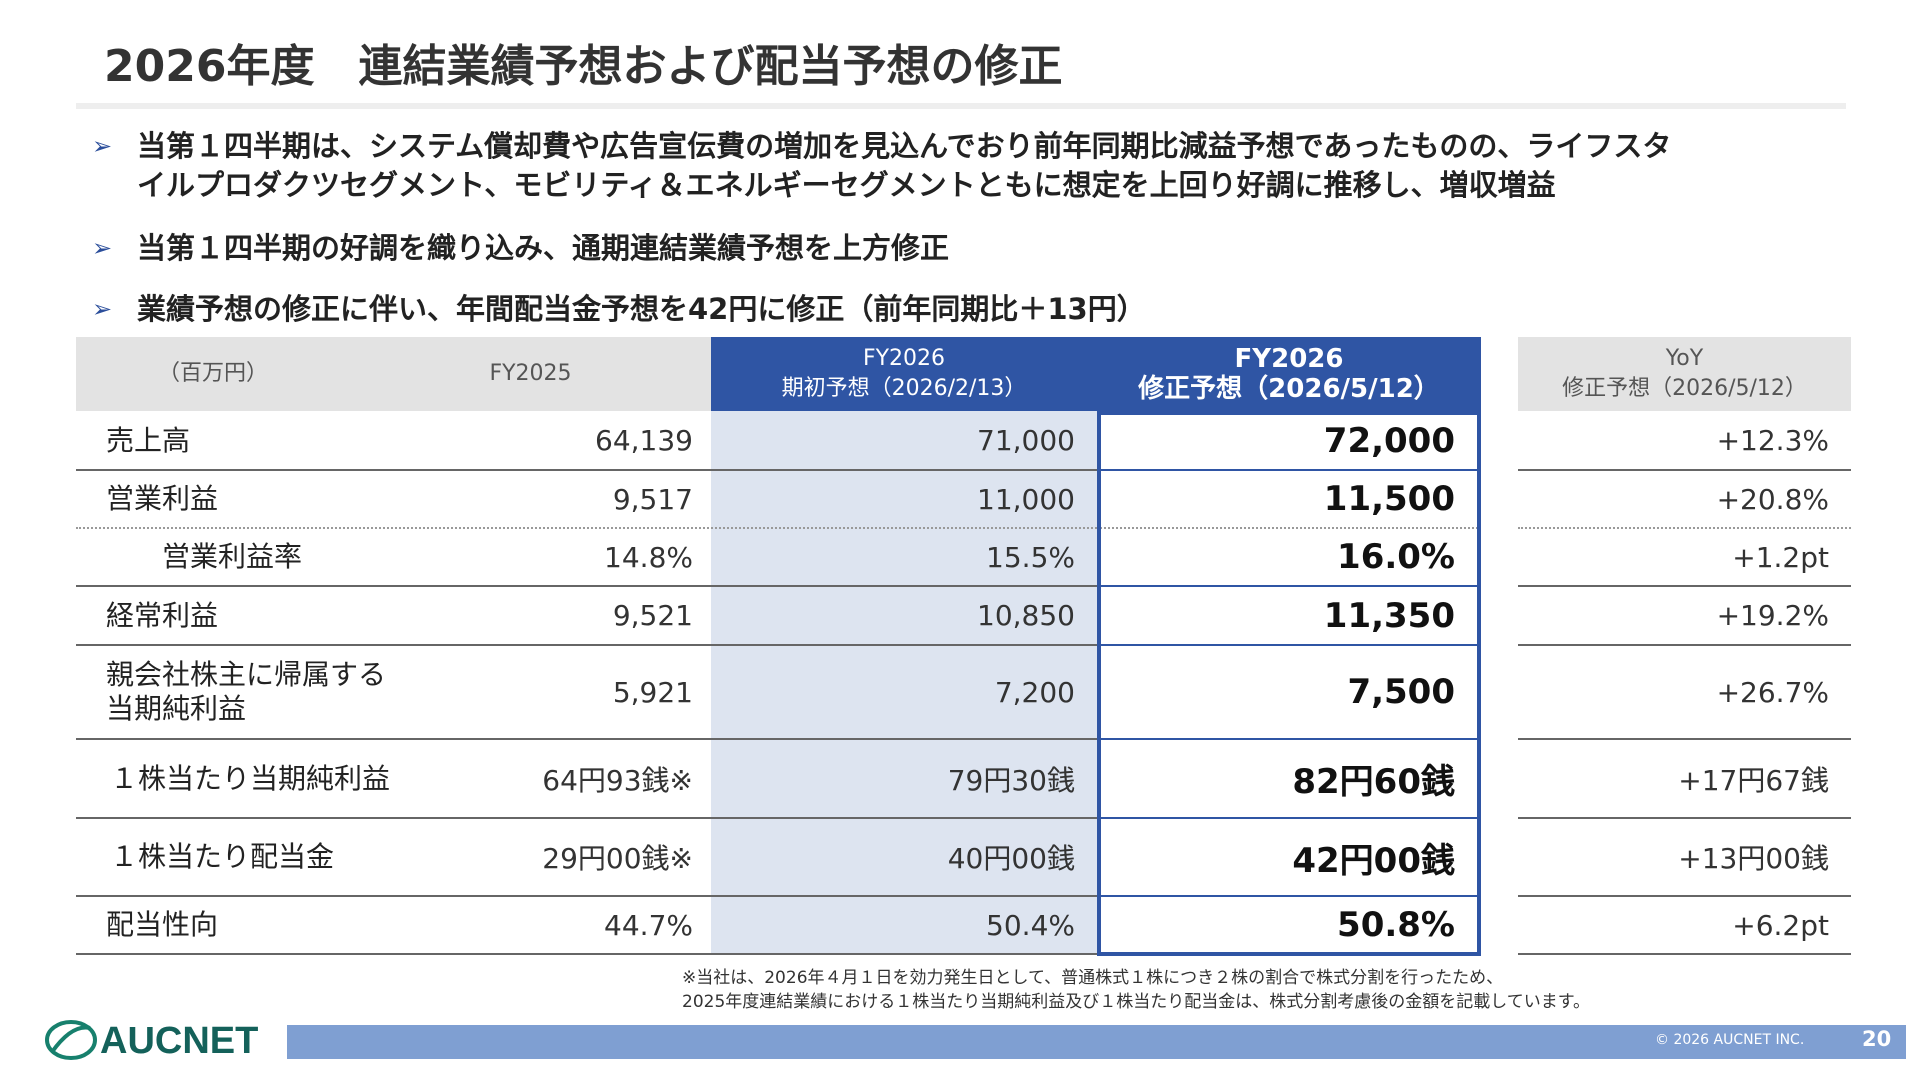 The image size is (1920, 1080). I want to click on row-label: 親会社株主に帰属する 当期純利益, so click(246, 692).